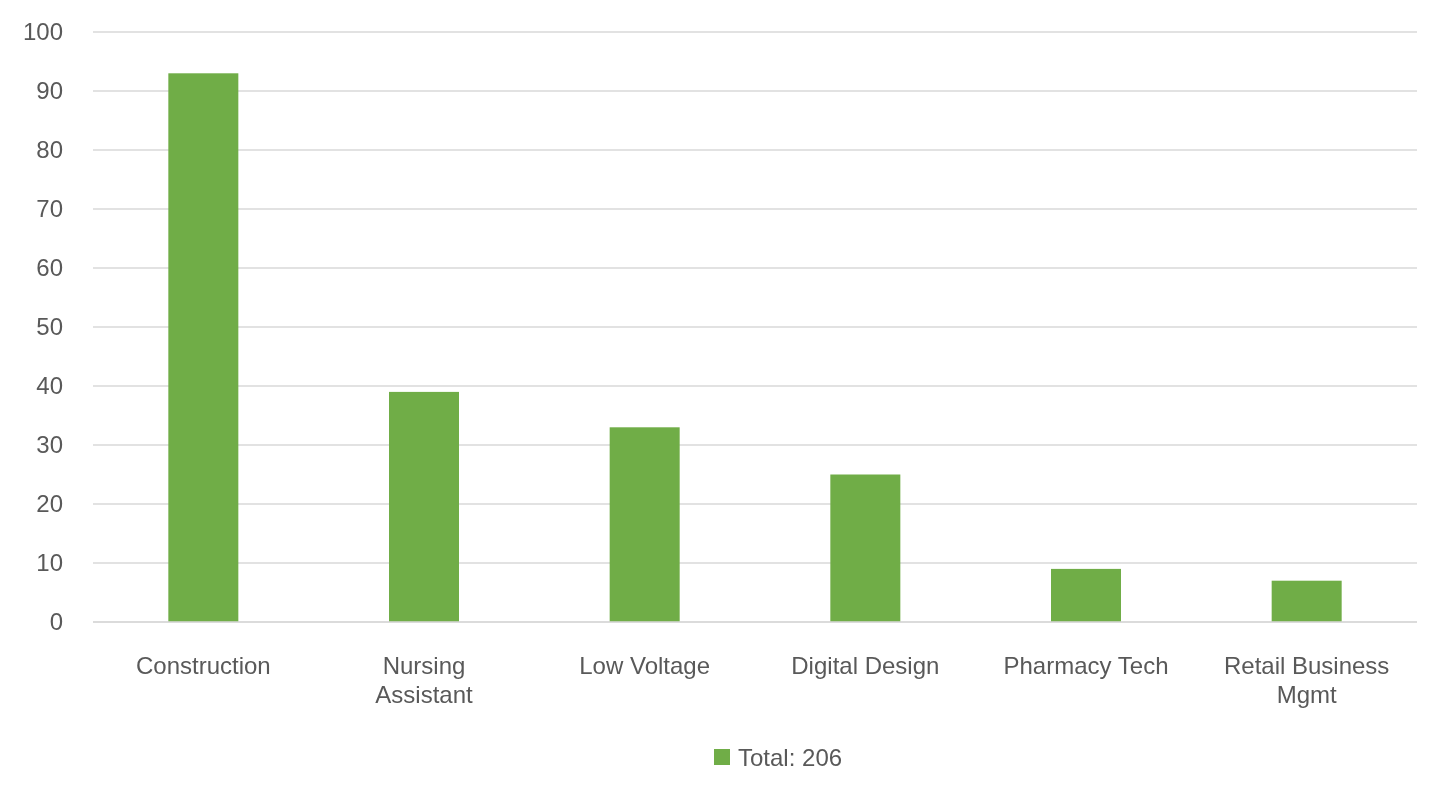 This screenshot has width=1437, height=786. What do you see at coordinates (645, 665) in the screenshot?
I see `x-tick-label: Low Voltage` at bounding box center [645, 665].